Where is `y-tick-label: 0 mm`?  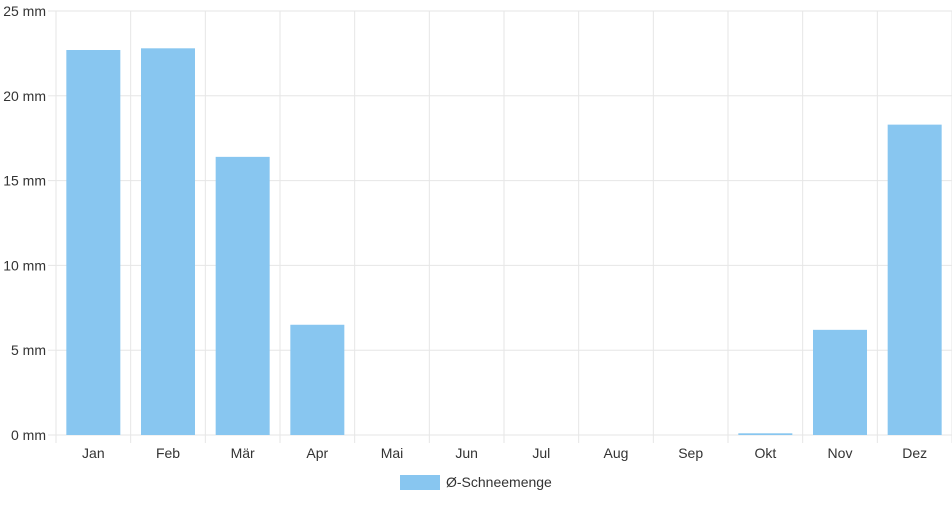 y-tick-label: 0 mm is located at coordinates (28, 435).